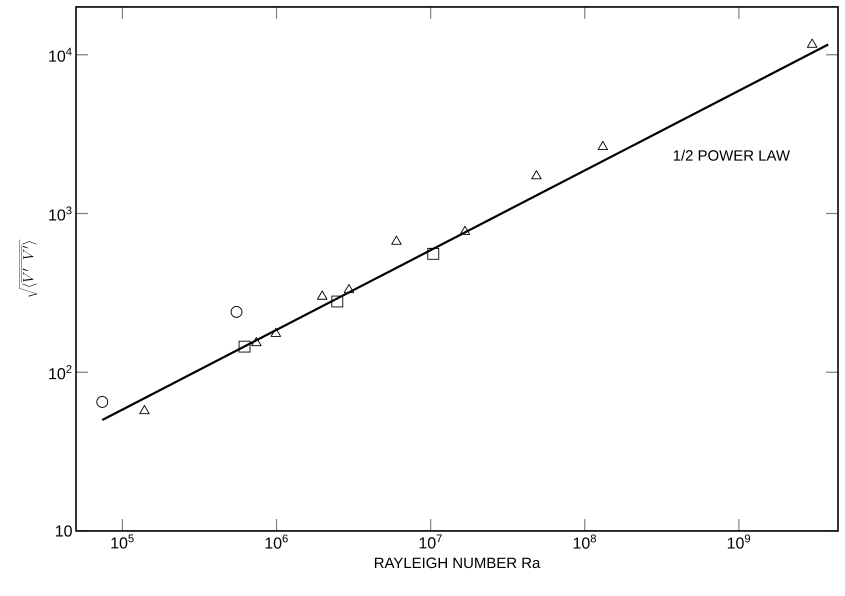 This screenshot has width=845, height=596. Describe the element at coordinates (28, 269) in the screenshot. I see `y-axis-title: $\sqrt{\langle\overline{V'\;\;V'}\rangle}$` at that location.